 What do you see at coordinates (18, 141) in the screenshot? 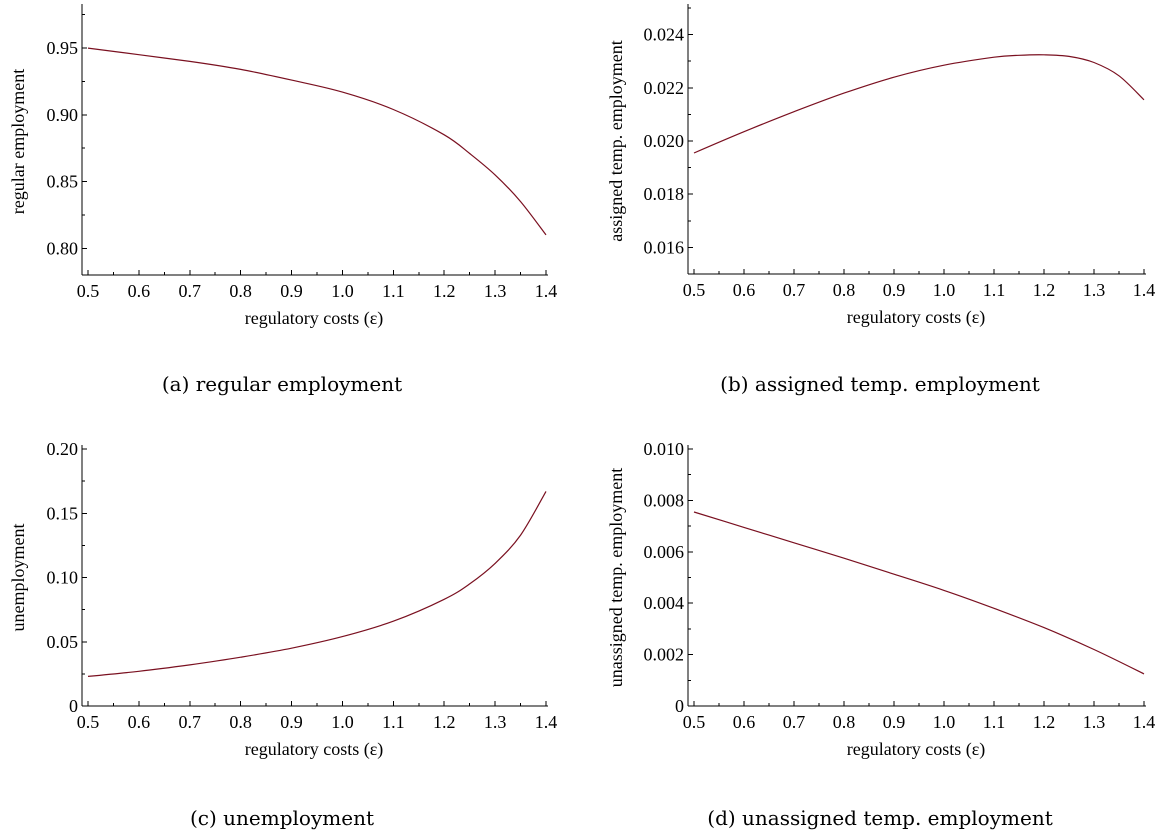
I see `y-axis-label: regular employment` at bounding box center [18, 141].